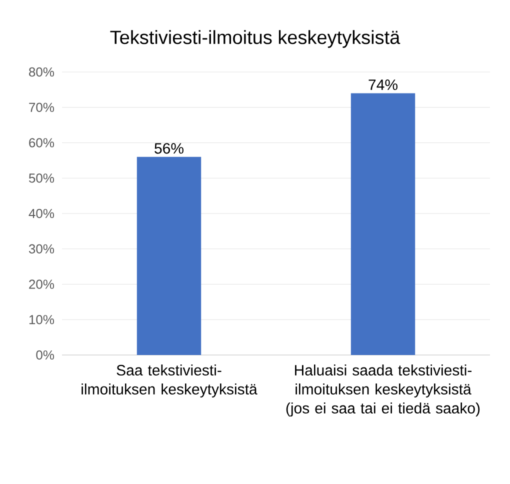 The height and width of the screenshot is (484, 510). What do you see at coordinates (41, 319) in the screenshot?
I see `y-tick-label: 10%` at bounding box center [41, 319].